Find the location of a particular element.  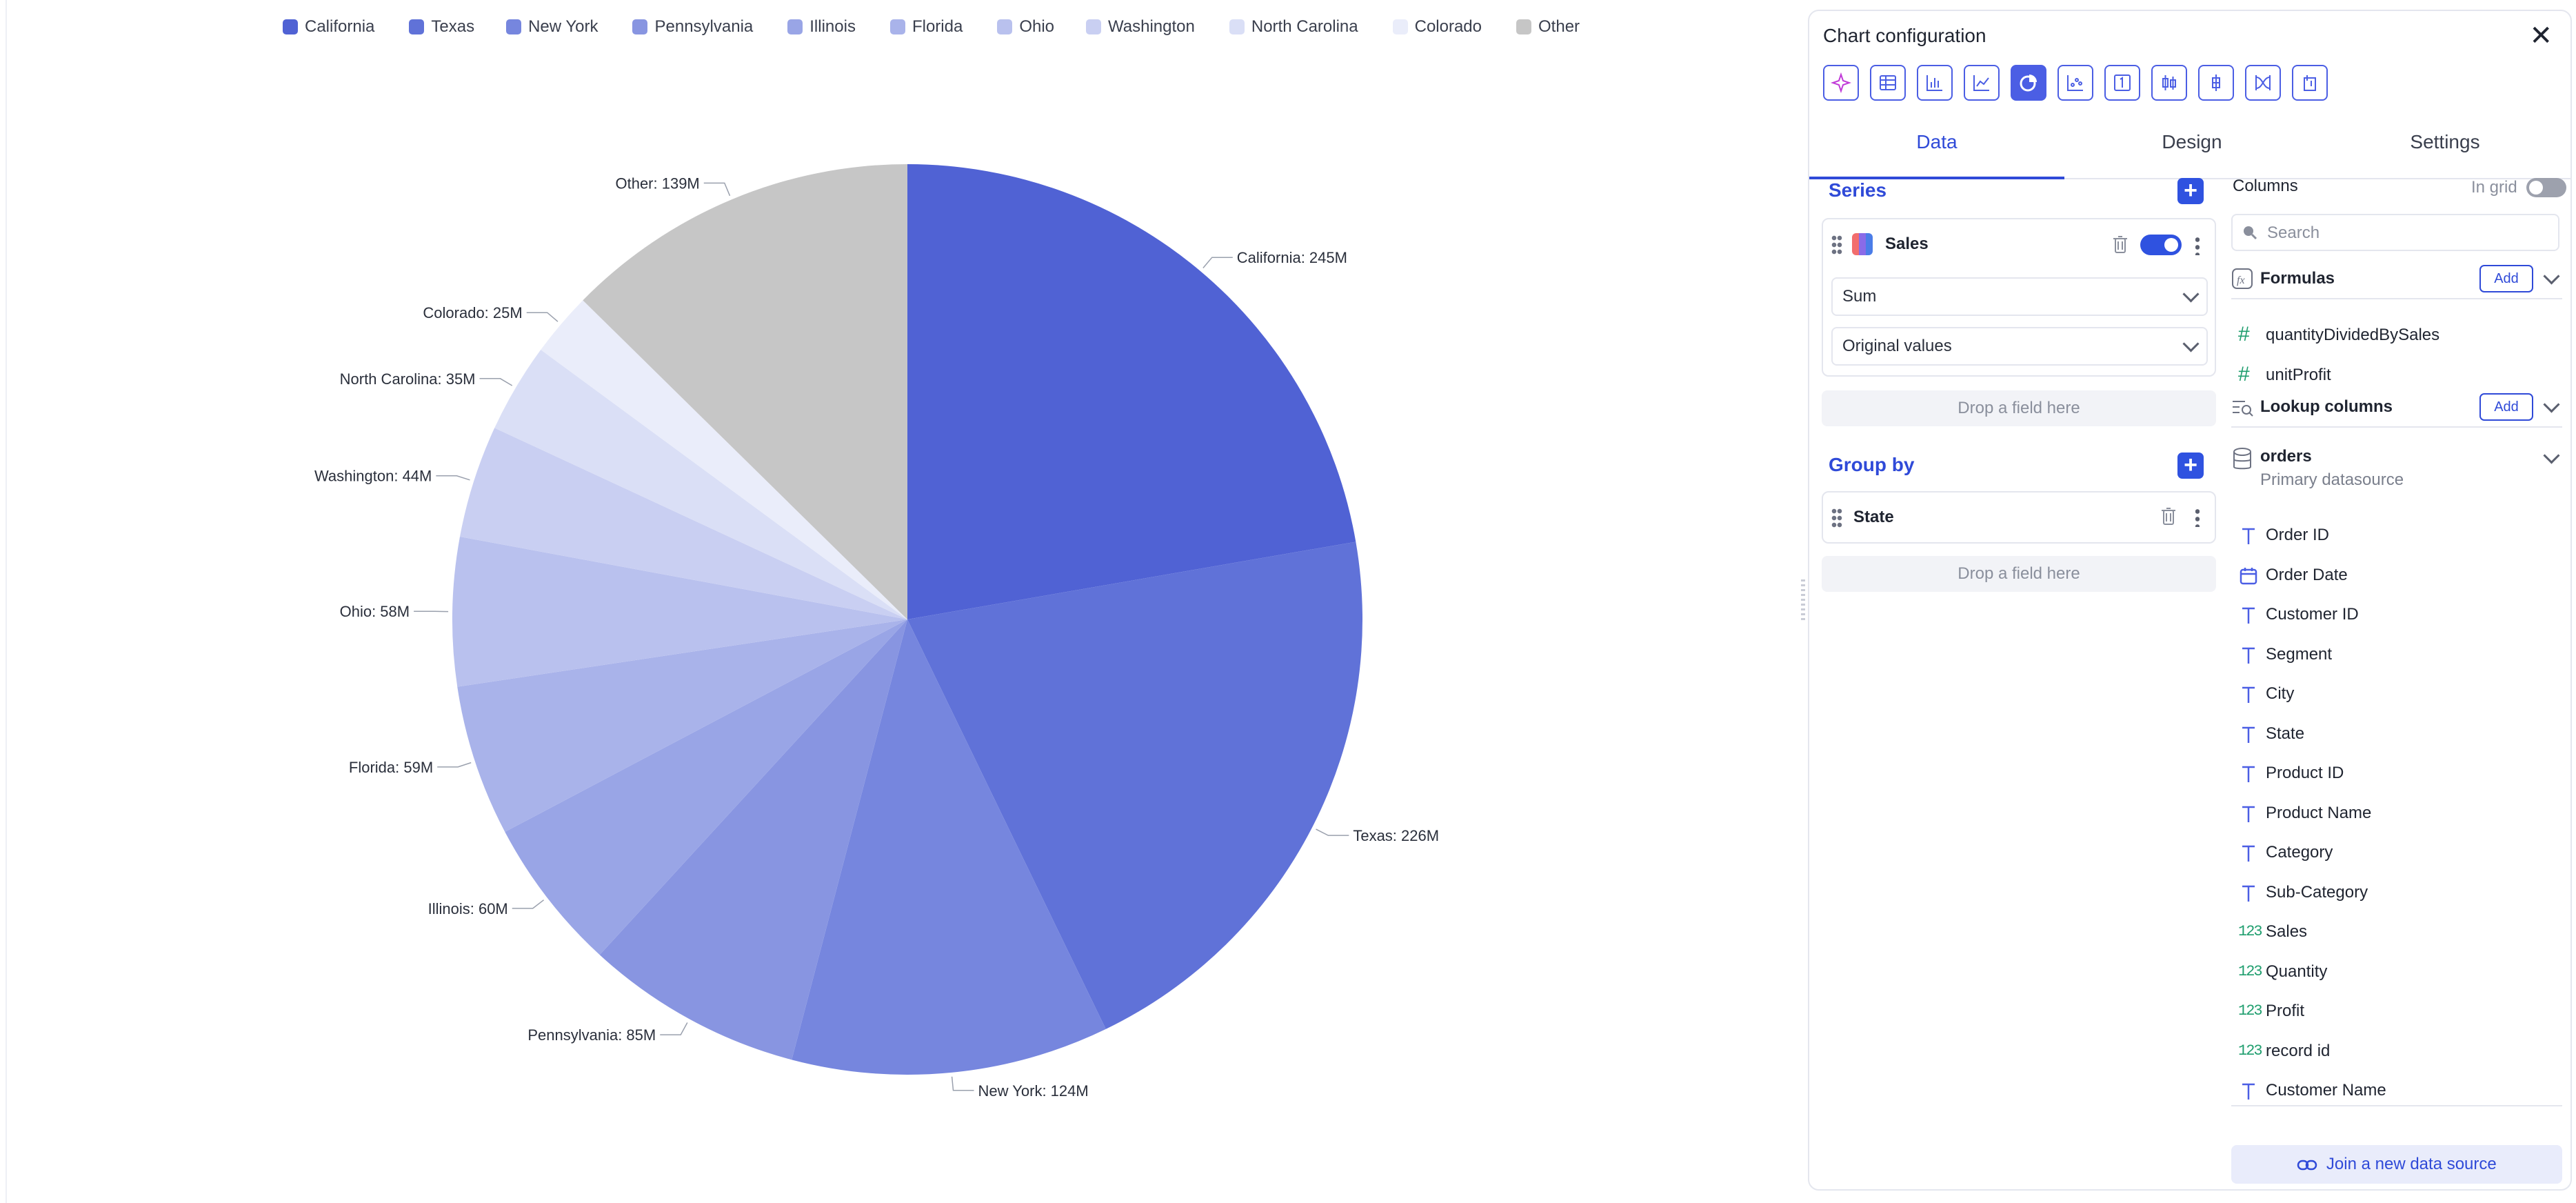

line-chart-icon is located at coordinates (1982, 83).